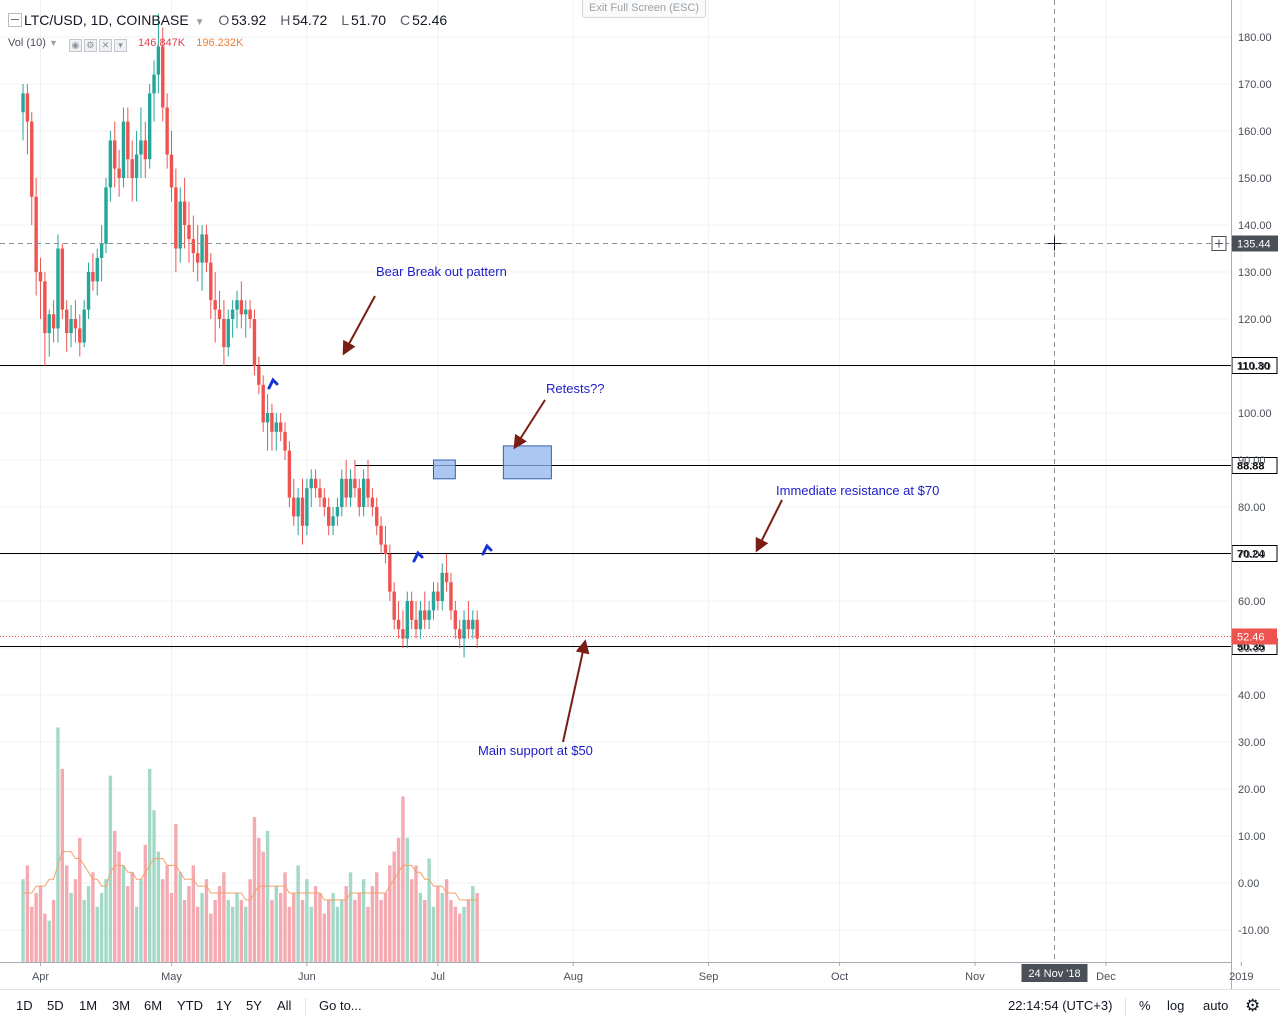  I want to click on range-ytd-button: YTD, so click(190, 1005).